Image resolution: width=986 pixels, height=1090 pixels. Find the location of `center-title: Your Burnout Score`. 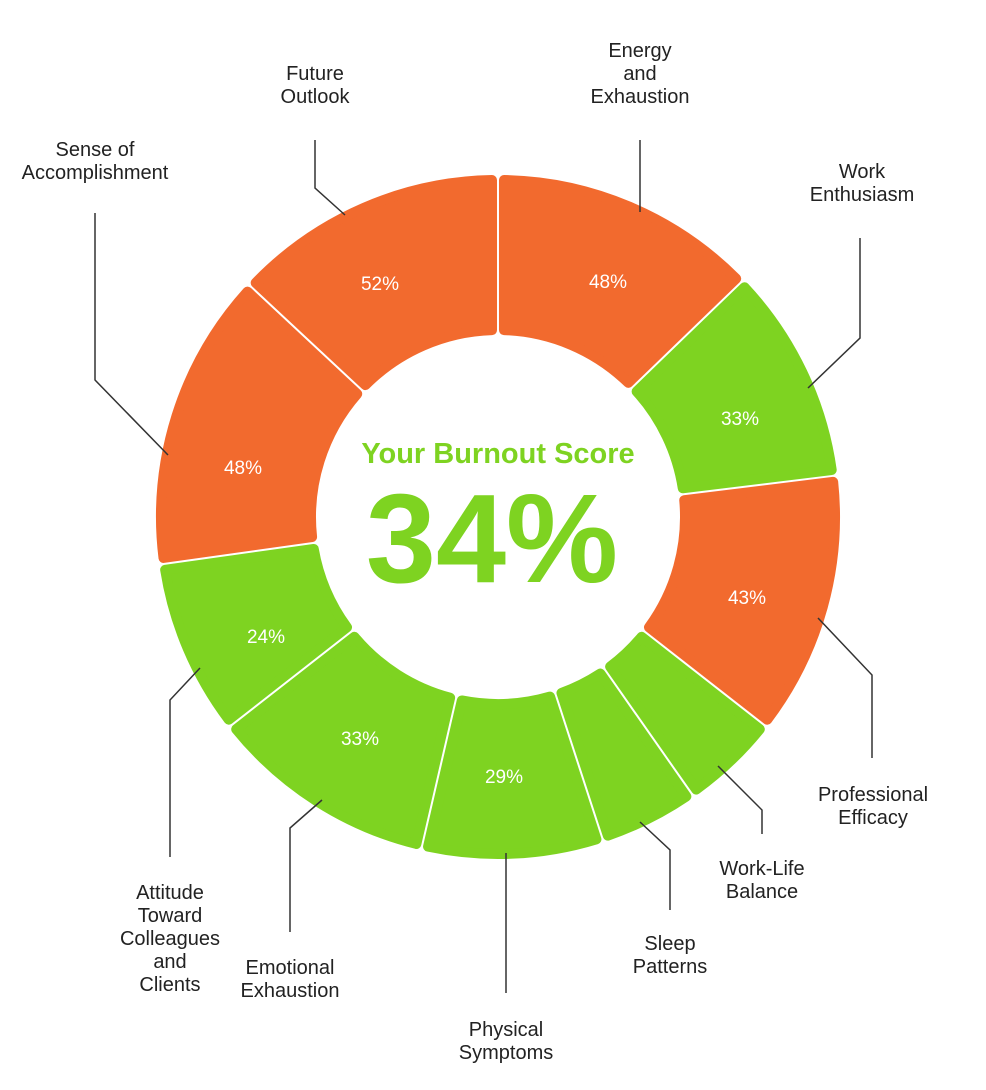

center-title: Your Burnout Score is located at coordinates (497, 454).